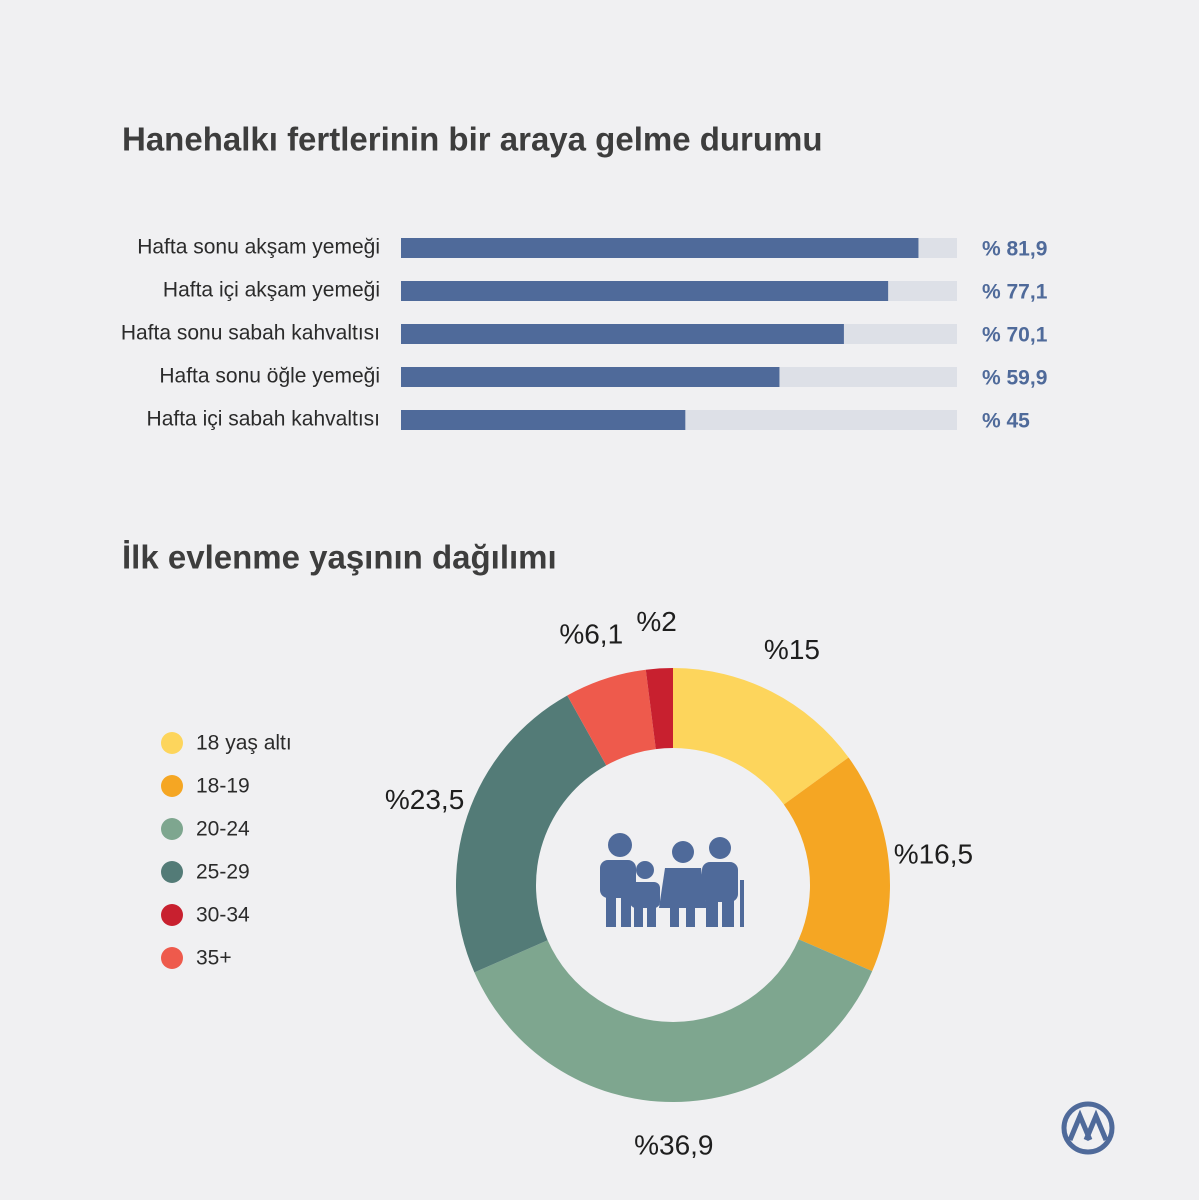 Image resolution: width=1199 pixels, height=1200 pixels. Describe the element at coordinates (258, 247) in the screenshot. I see `category-label: Hafta sonu akşam yemeği` at that location.